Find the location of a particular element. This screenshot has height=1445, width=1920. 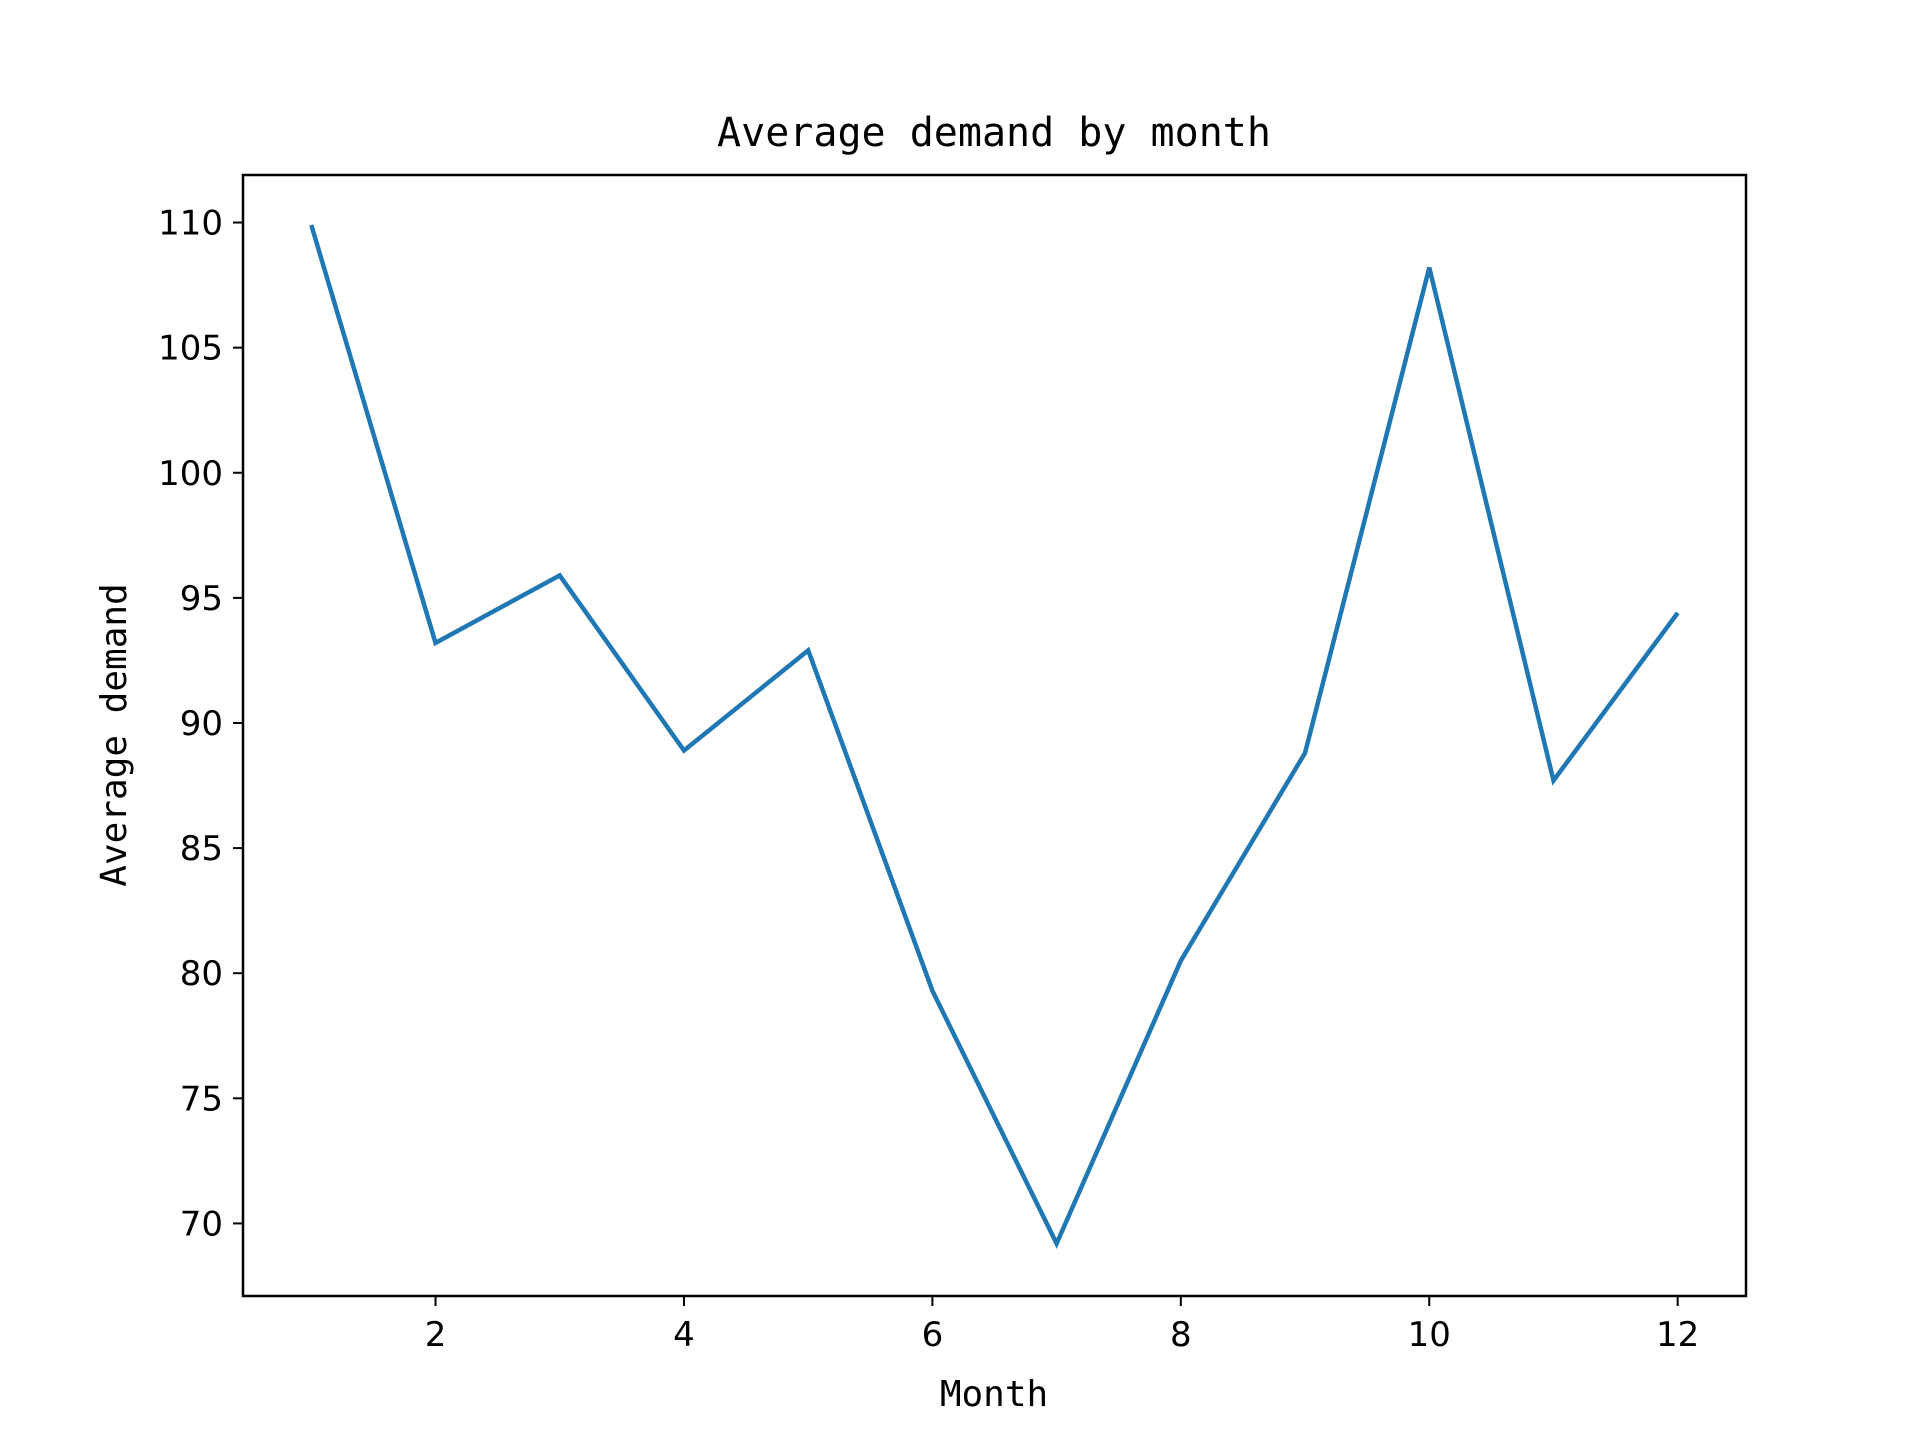

x-tick-label: 10 is located at coordinates (1429, 1335).